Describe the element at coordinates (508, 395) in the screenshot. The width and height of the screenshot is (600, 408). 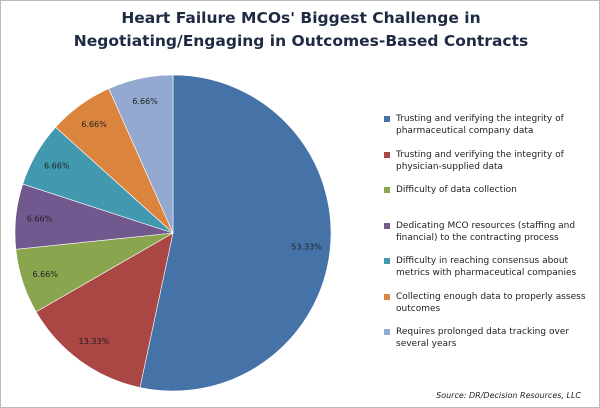
I see `source-note: Source: DR/Decision Resources, LLC` at that location.